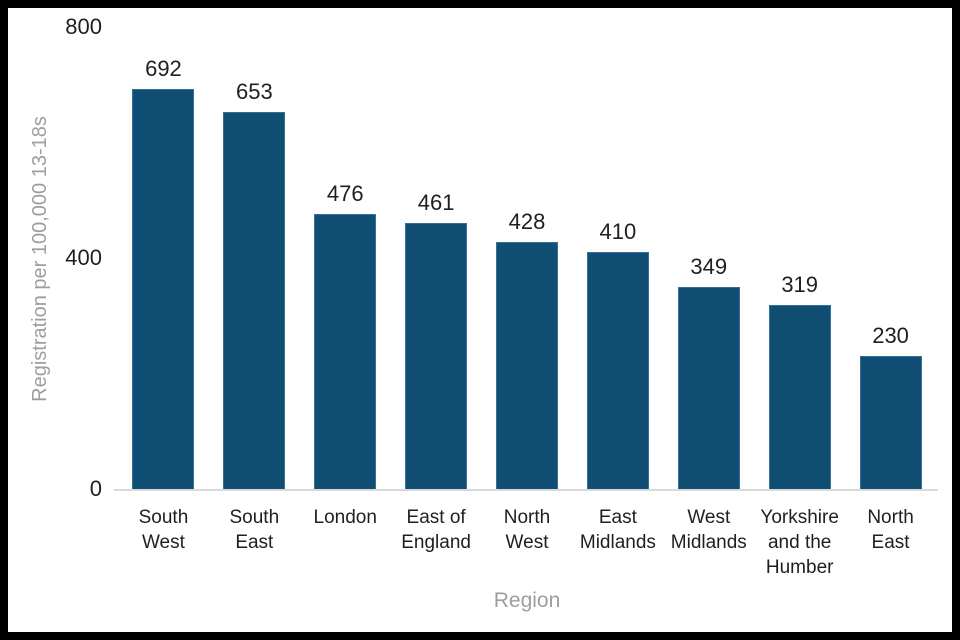 The image size is (960, 640). I want to click on category-label: North East, so click(890, 530).